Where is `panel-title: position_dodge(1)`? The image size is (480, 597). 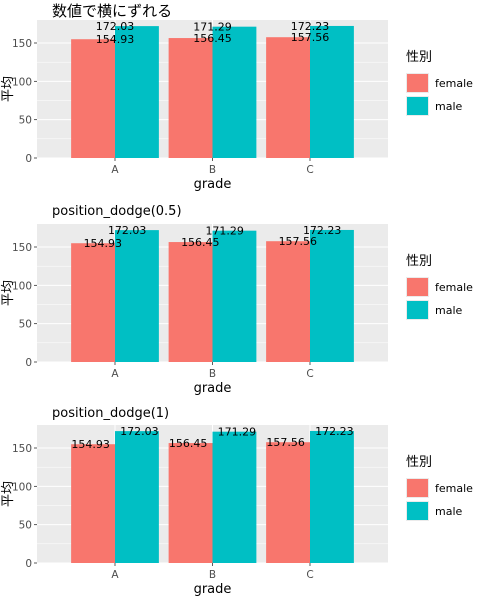 panel-title: position_dodge(1) is located at coordinates (110, 413).